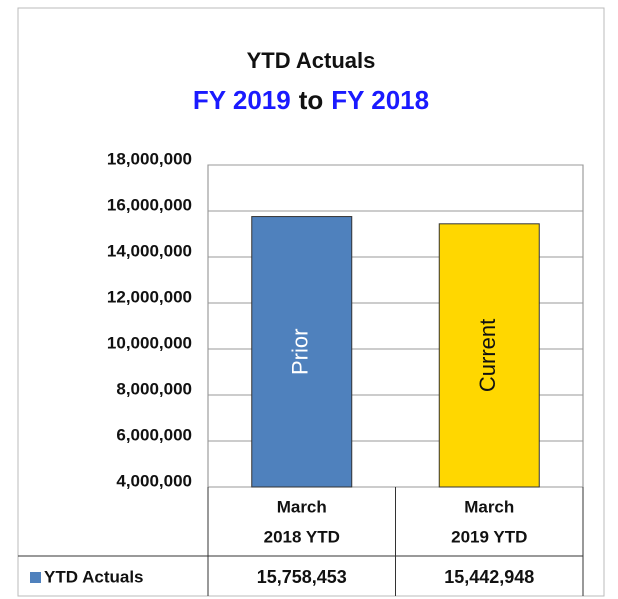 The image size is (618, 599). Describe the element at coordinates (149, 296) in the screenshot. I see `y-tick-label: 12,000,000` at that location.